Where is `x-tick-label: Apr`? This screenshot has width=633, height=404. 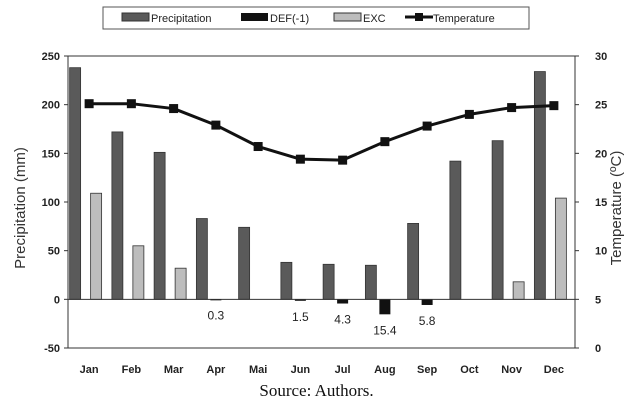 x-tick-label: Apr is located at coordinates (216, 370).